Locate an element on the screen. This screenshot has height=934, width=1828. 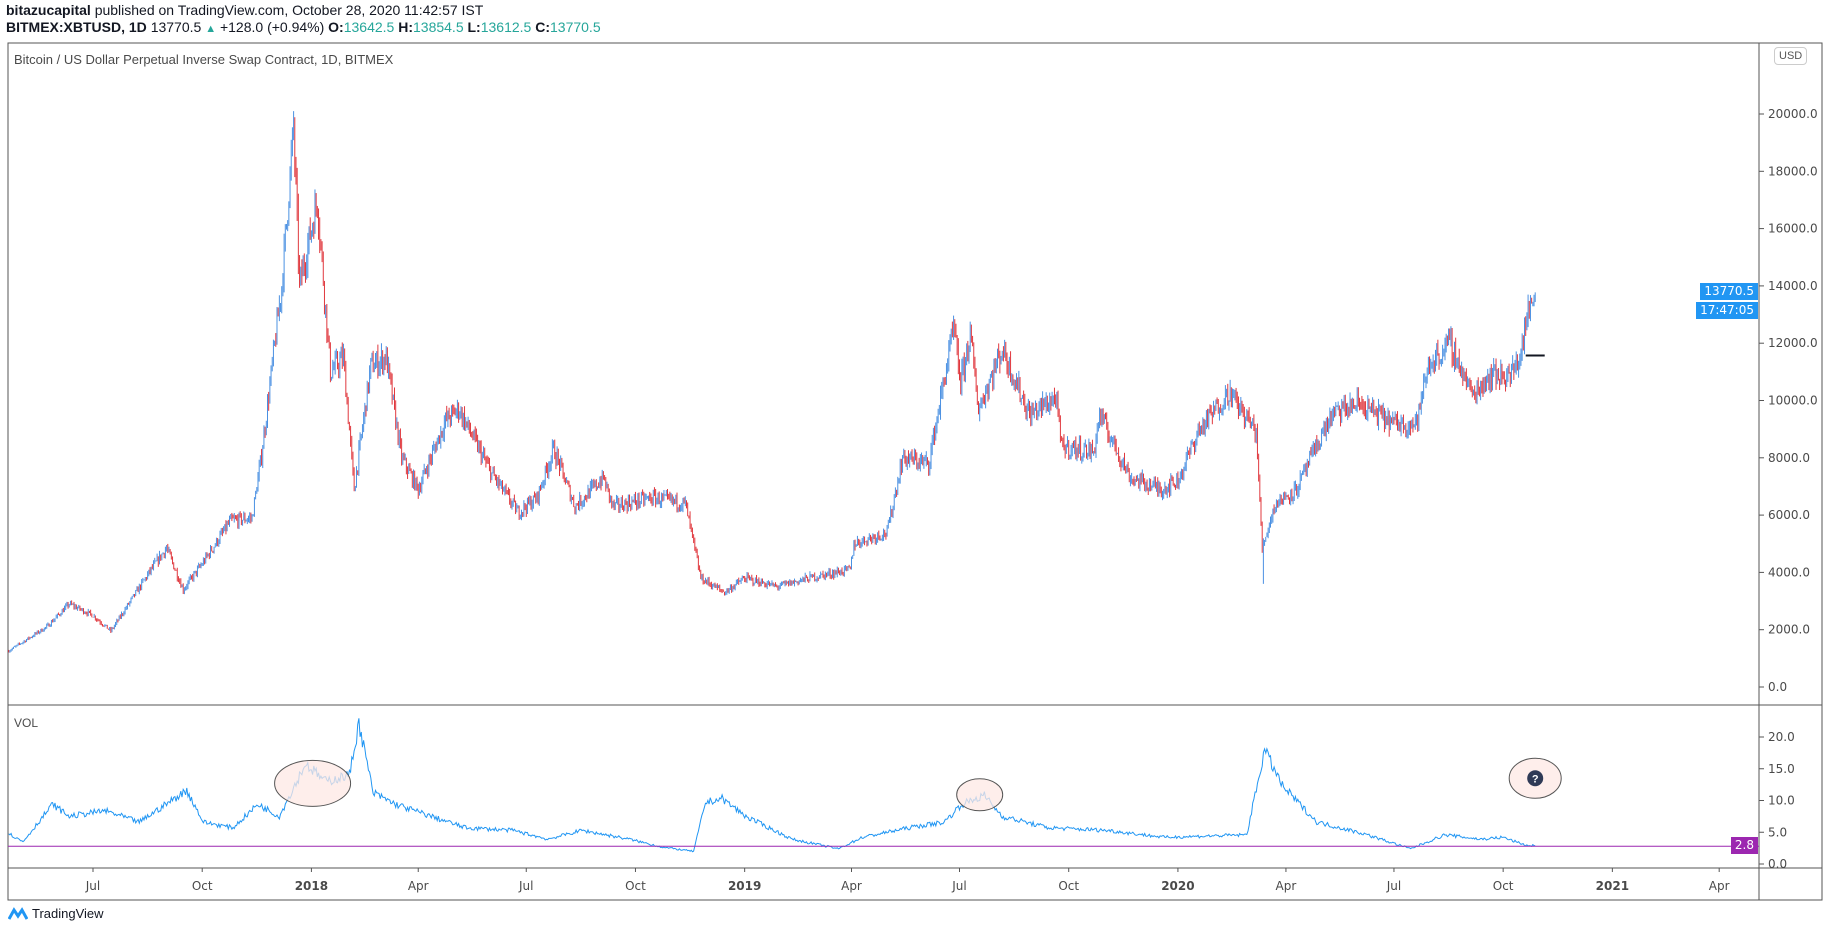
last-price: 13770.5 is located at coordinates (176, 27).